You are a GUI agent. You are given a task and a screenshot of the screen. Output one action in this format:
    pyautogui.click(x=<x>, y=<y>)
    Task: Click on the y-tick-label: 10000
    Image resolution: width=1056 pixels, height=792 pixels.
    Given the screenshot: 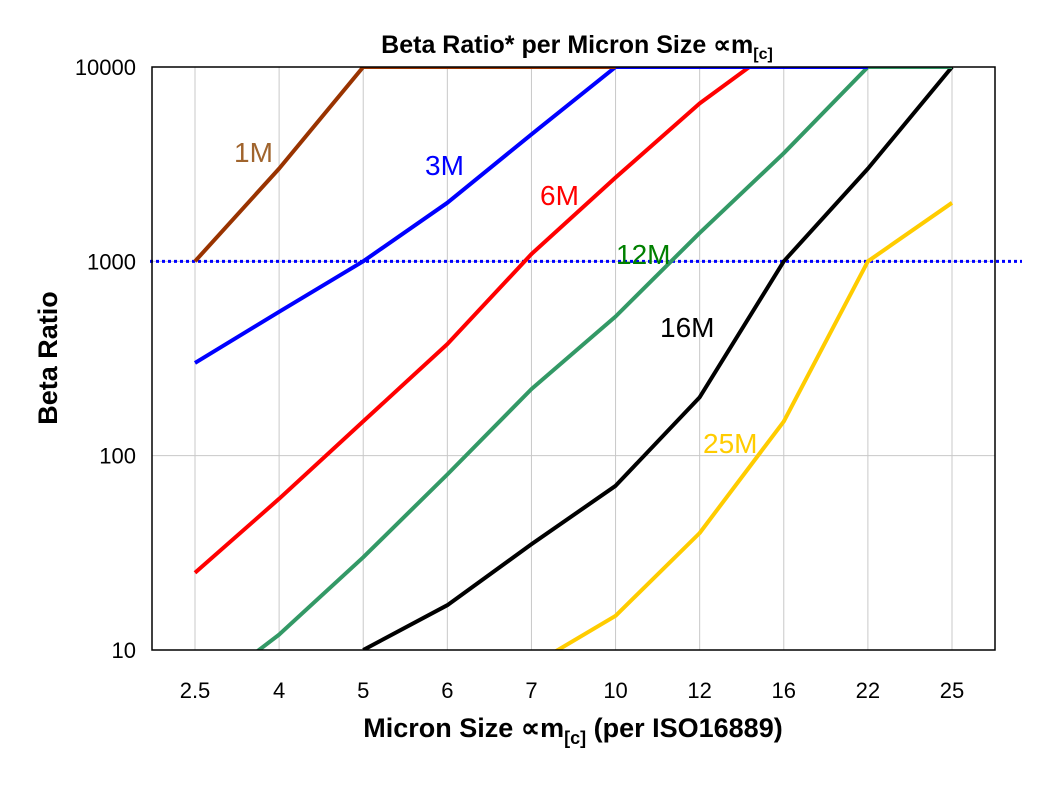 What is the action you would take?
    pyautogui.click(x=105, y=67)
    